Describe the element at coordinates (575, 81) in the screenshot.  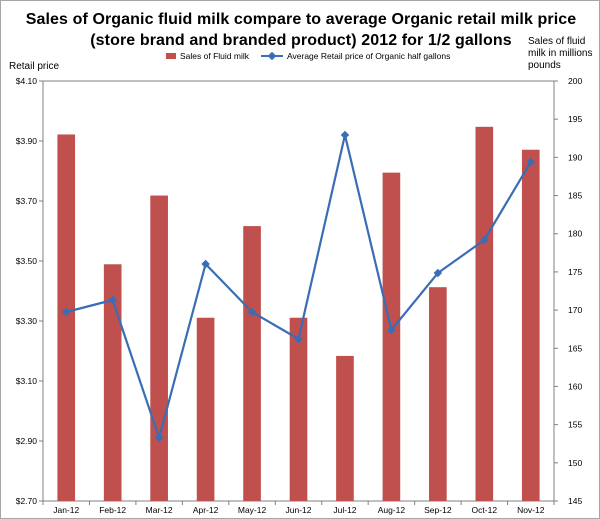
I see `right-axis-tick-label: 200` at that location.